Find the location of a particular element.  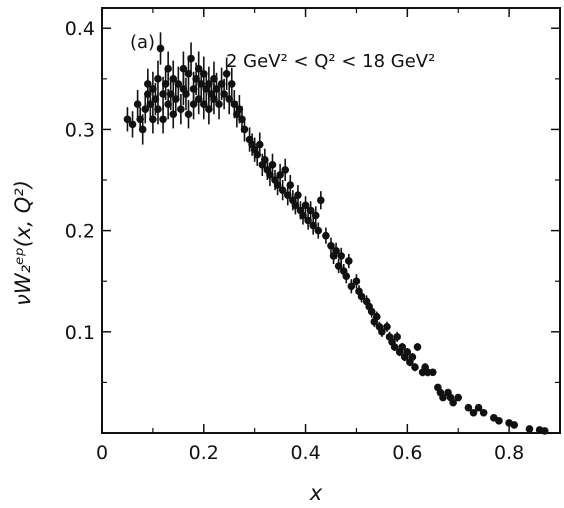

x-tick-label: 0.6 is located at coordinates (407, 453).